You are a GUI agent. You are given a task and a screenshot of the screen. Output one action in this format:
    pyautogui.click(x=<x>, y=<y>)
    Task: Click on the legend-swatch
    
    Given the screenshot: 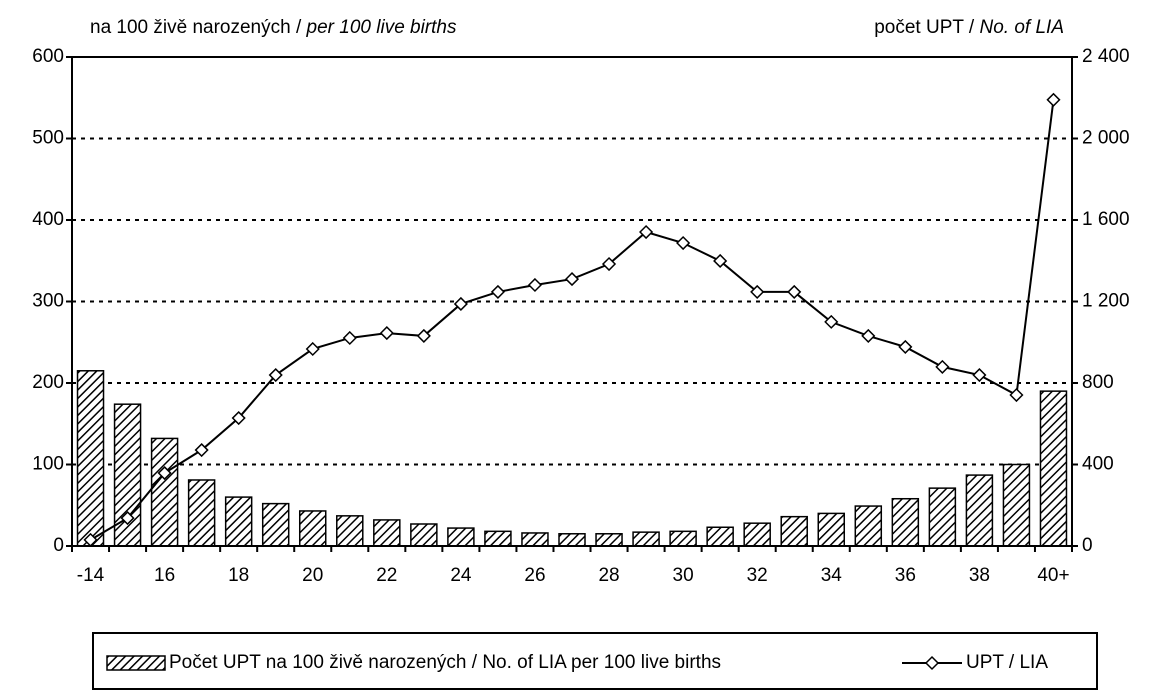 What is the action you would take?
    pyautogui.click(x=136, y=663)
    